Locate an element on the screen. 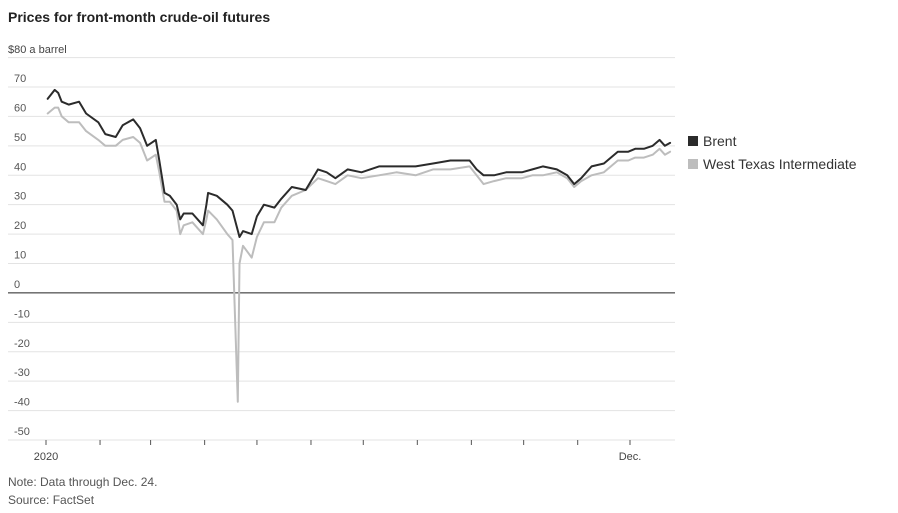  chart-source: Source: FactSet is located at coordinates (51, 500).